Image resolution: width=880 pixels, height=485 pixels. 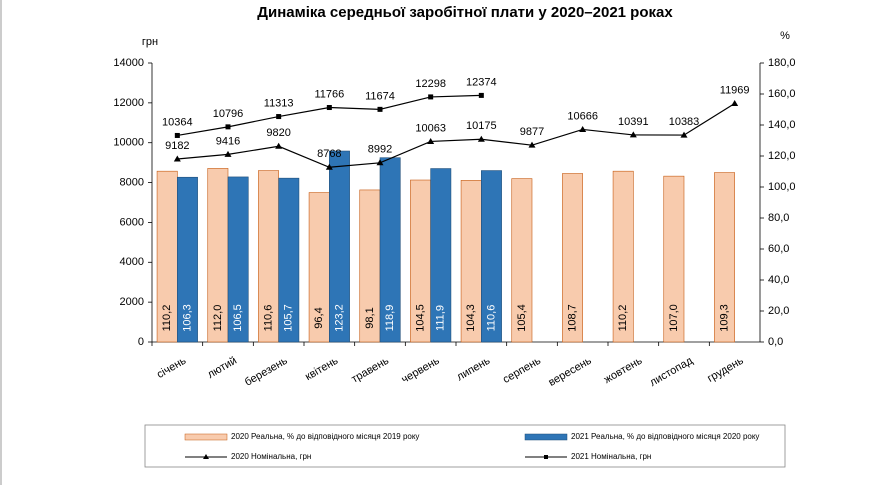 I want to click on y-tick-label: 6000, so click(x=132, y=222).